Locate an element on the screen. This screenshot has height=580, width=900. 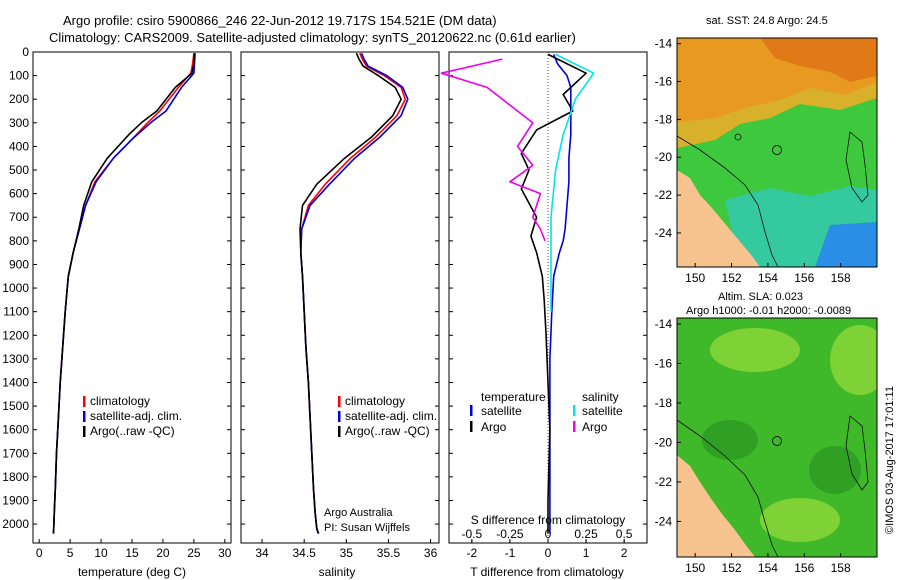
pi-label: PI: Susan Wijffels is located at coordinates (367, 528).